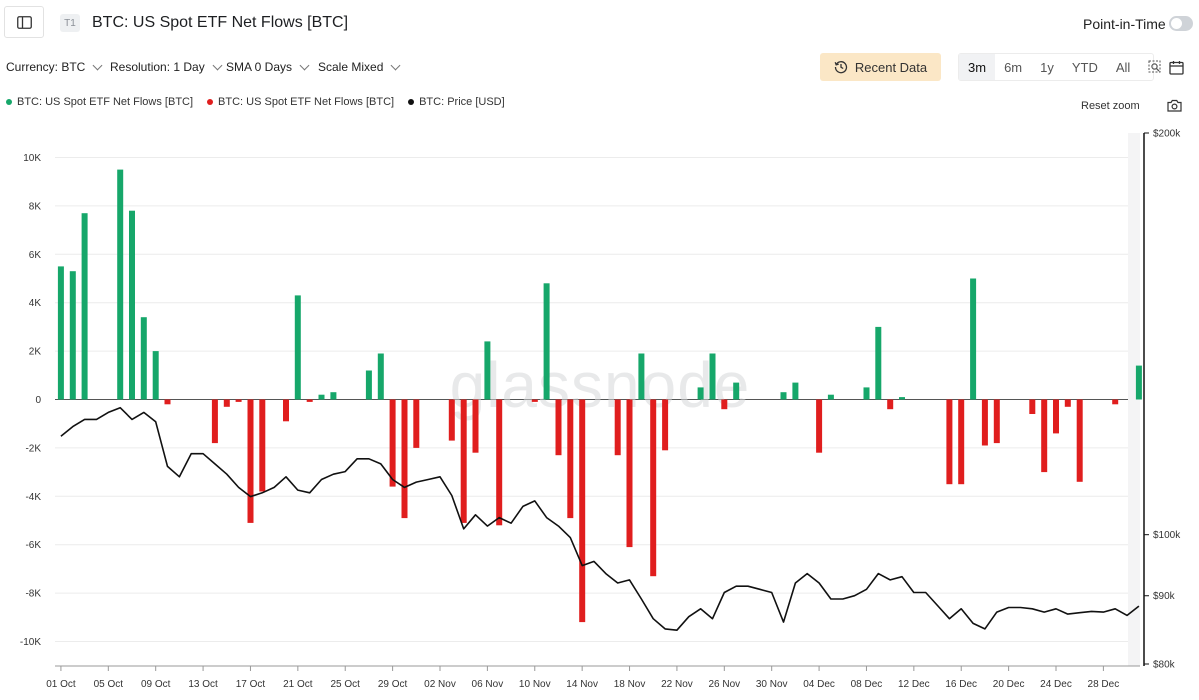  I want to click on x-tick-label: 14 Nov, so click(582, 684).